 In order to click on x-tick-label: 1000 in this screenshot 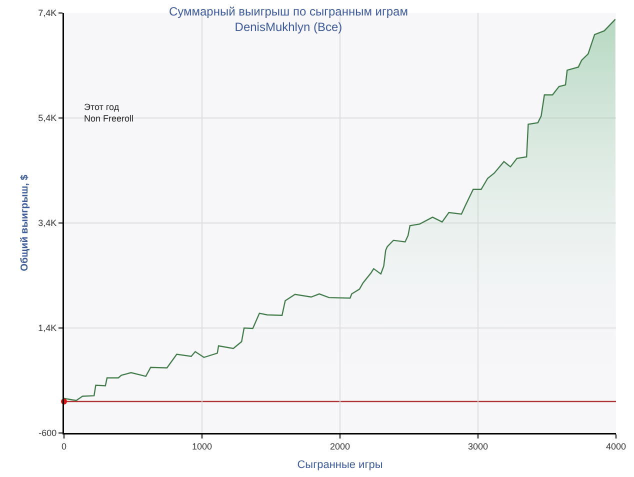, I will do `click(202, 446)`.